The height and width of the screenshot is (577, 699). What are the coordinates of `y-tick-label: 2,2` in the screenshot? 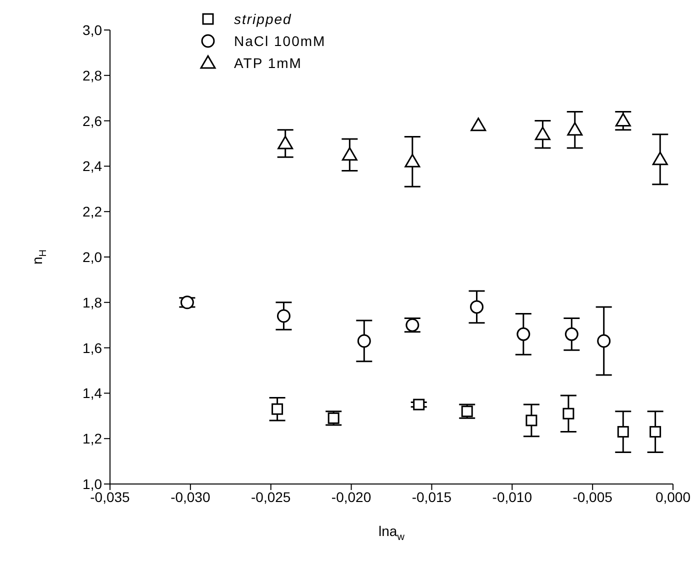 It's located at (92, 212).